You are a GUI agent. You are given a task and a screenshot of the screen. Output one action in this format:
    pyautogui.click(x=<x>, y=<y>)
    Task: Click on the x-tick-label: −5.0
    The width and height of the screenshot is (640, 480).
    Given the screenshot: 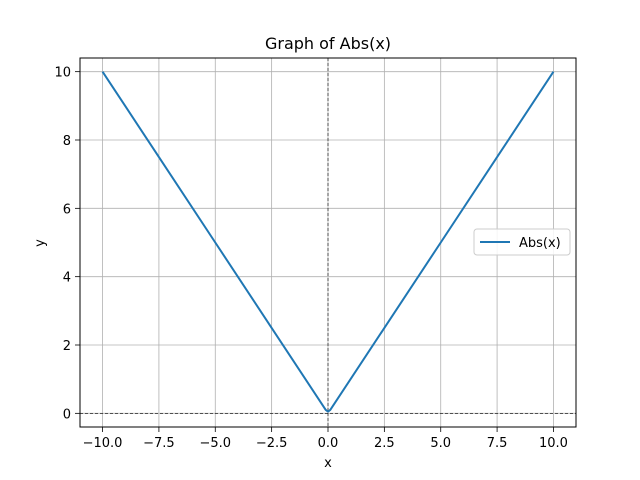 What is the action you would take?
    pyautogui.click(x=215, y=443)
    